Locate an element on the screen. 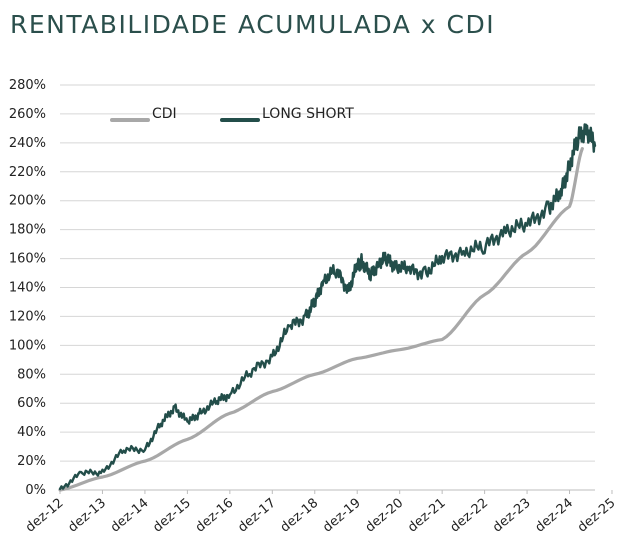 This screenshot has width=617, height=547. y-tick-label: 120% is located at coordinates (27, 316).